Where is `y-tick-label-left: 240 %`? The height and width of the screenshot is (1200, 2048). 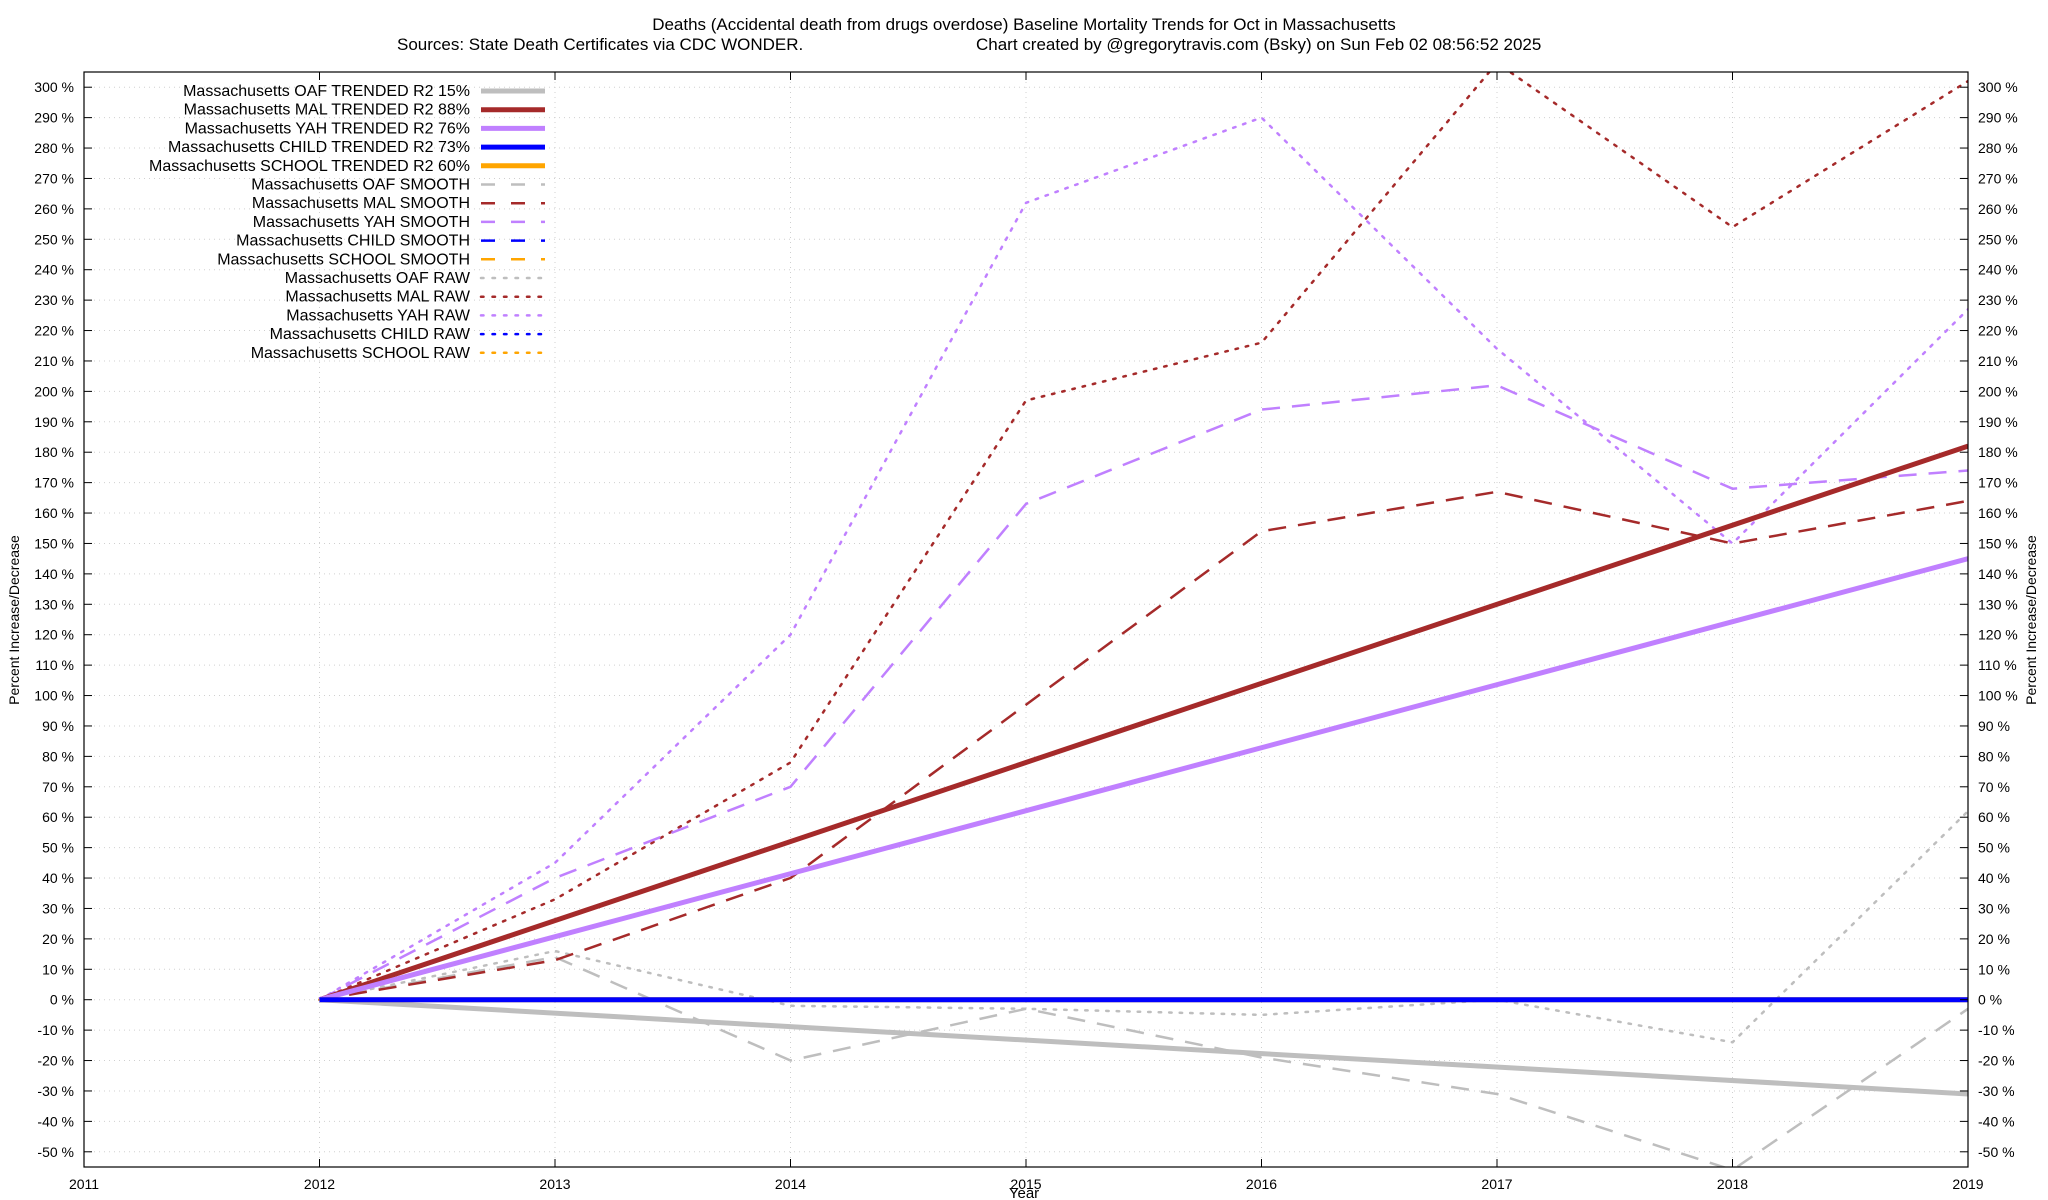
y-tick-label-left: 240 % is located at coordinates (54, 270).